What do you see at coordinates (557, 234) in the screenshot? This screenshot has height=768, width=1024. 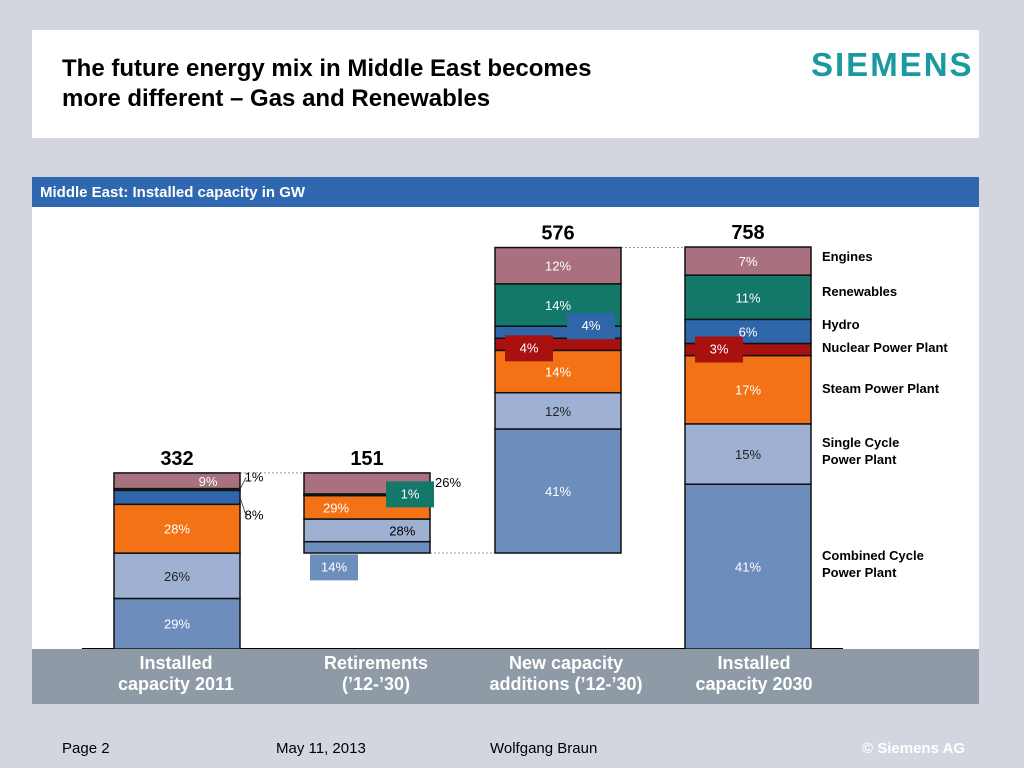 I see `bar-total-label: 576` at bounding box center [557, 234].